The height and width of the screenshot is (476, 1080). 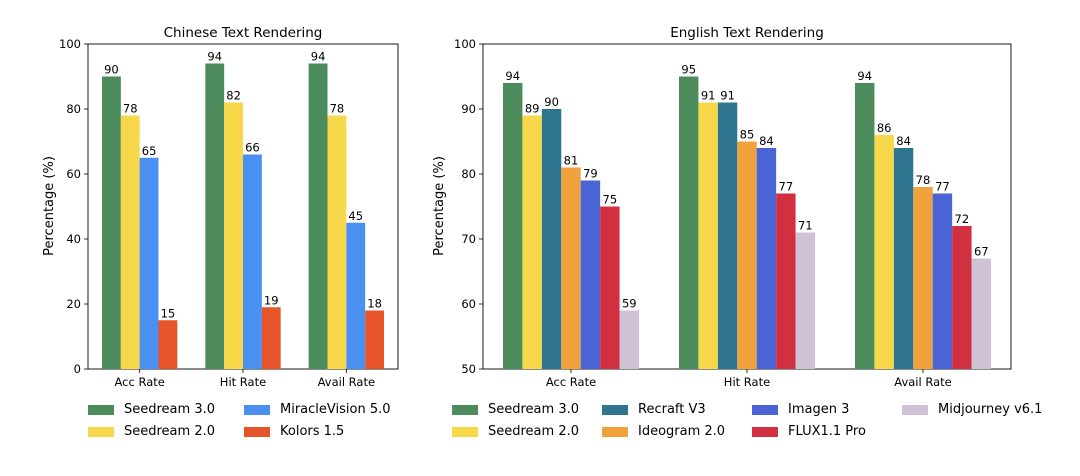 I want to click on legend-item: Recraft V3, so click(x=654, y=409).